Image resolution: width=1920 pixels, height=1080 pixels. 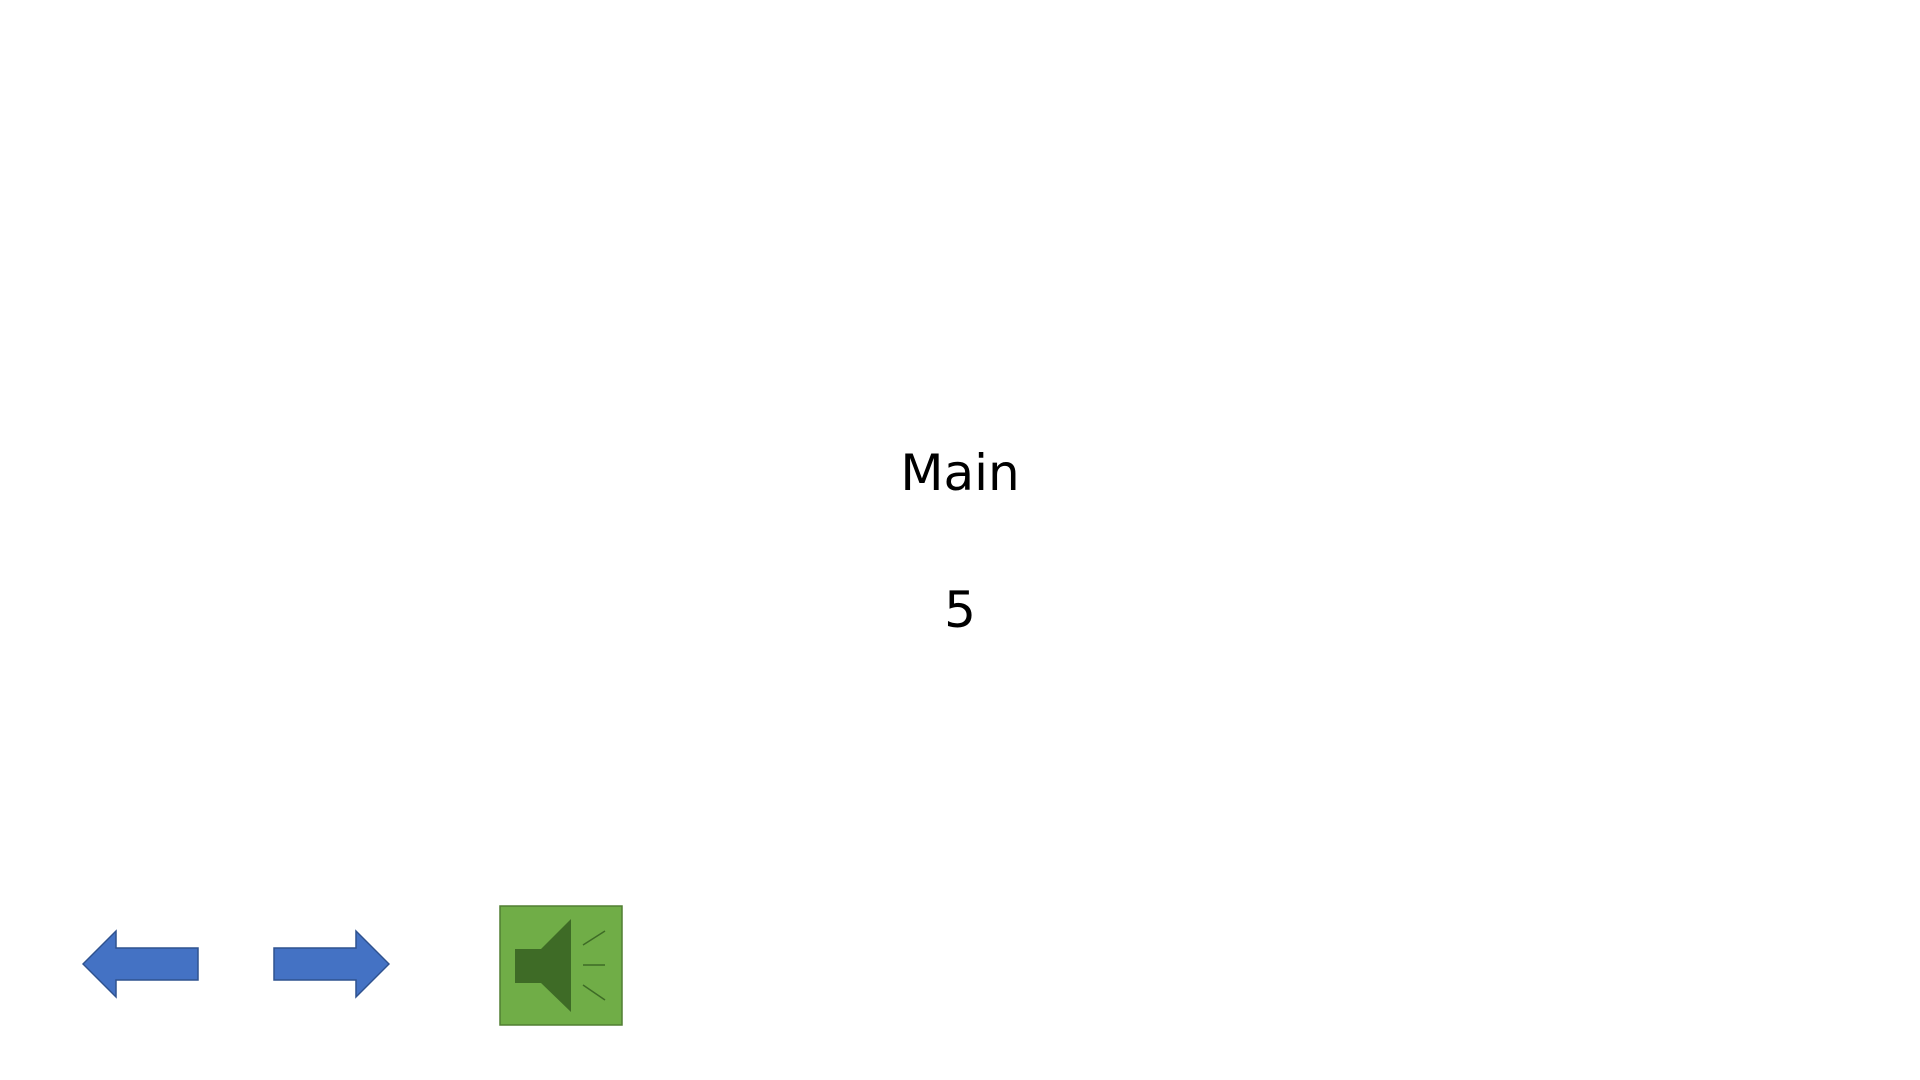 I want to click on sound-button, so click(x=561, y=965).